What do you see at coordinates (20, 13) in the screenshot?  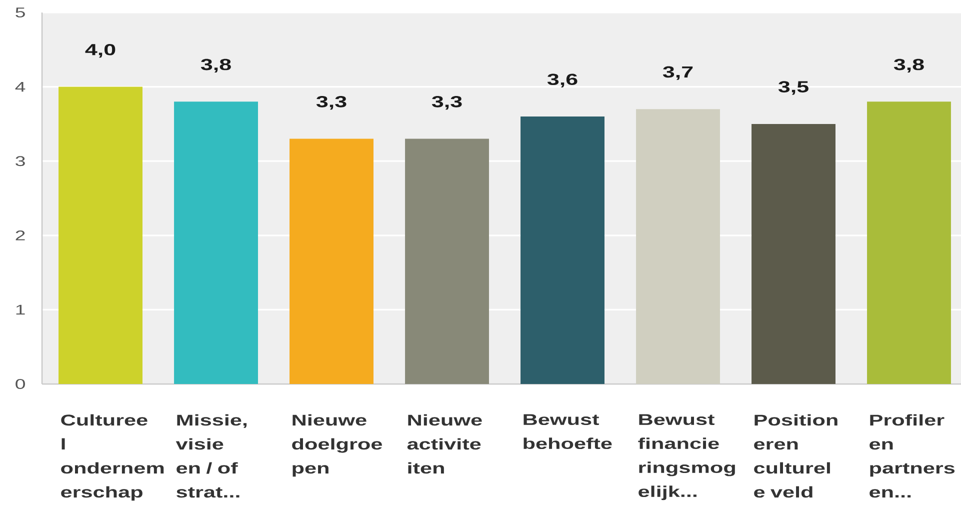 I see `y-tick-label: 5` at bounding box center [20, 13].